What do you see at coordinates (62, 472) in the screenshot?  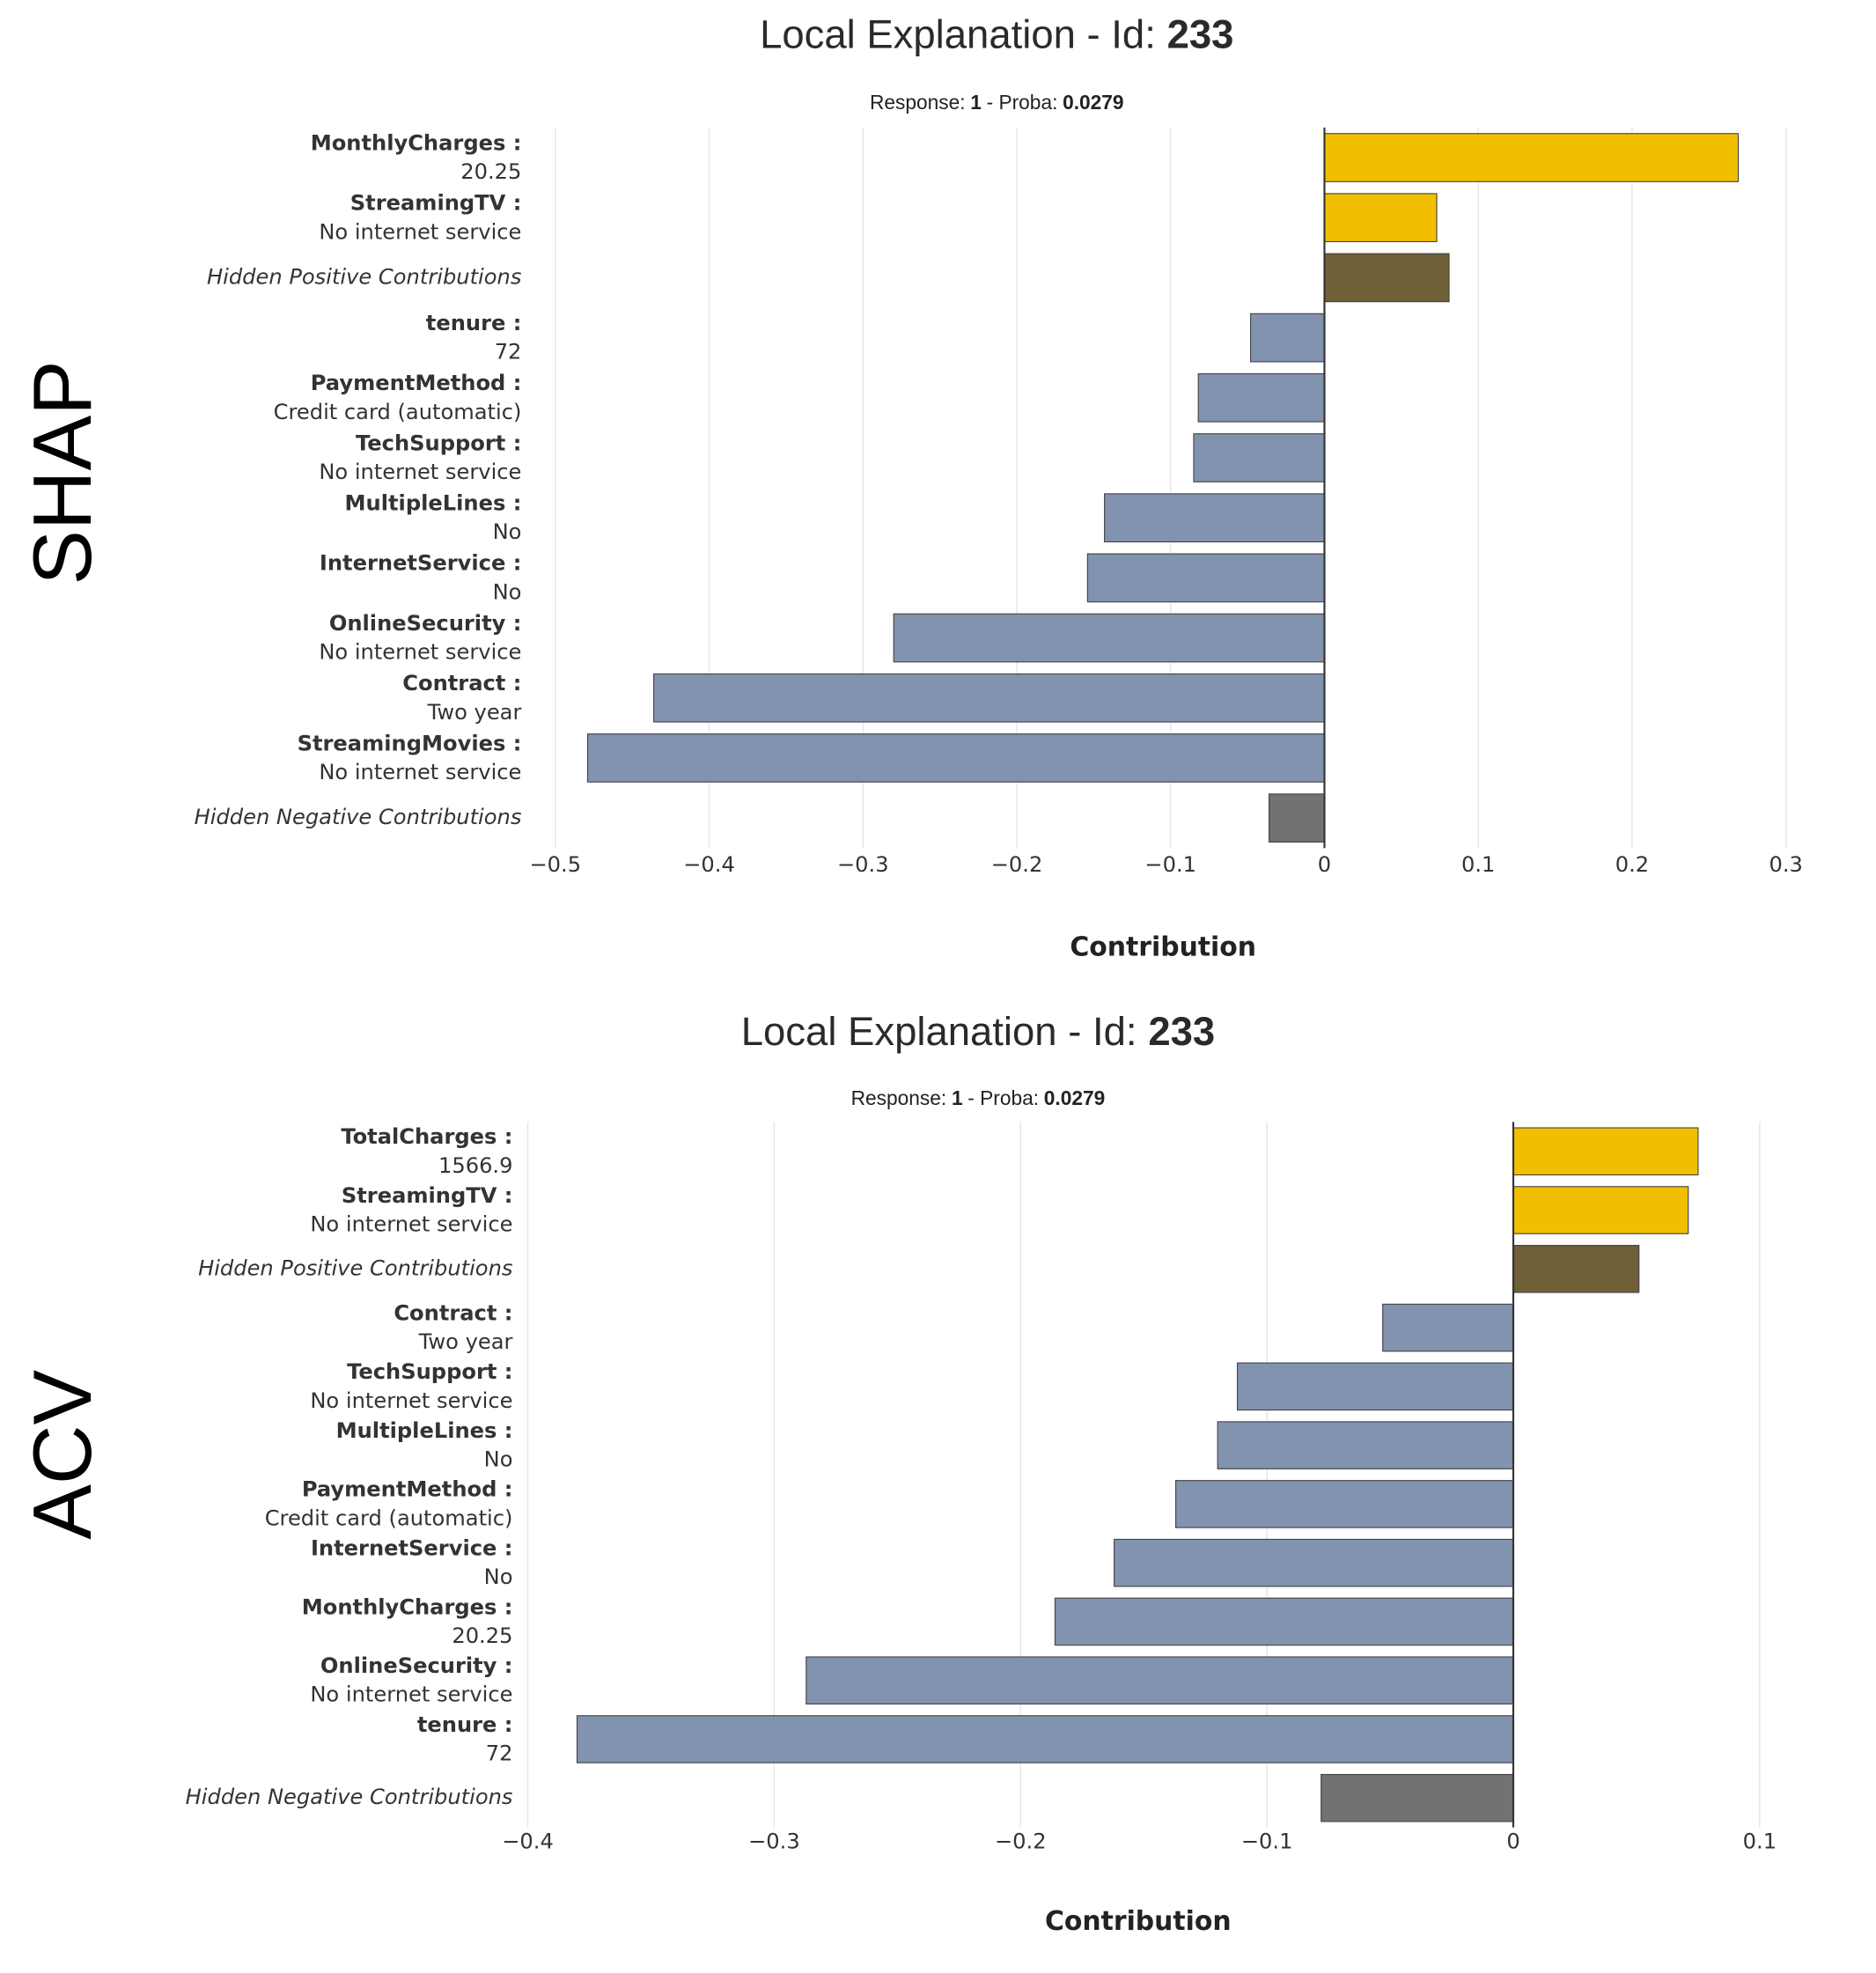 I see `method-label: SHAP` at bounding box center [62, 472].